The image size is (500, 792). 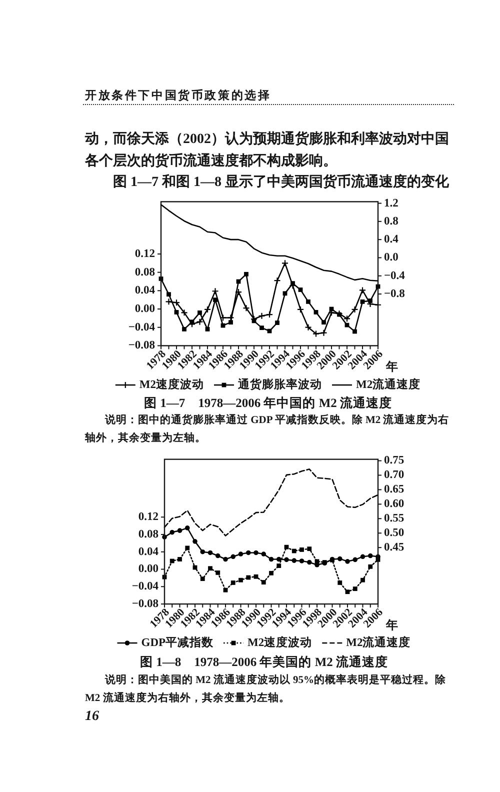 I want to click on legend-label: GDP平减指数, so click(x=178, y=642).